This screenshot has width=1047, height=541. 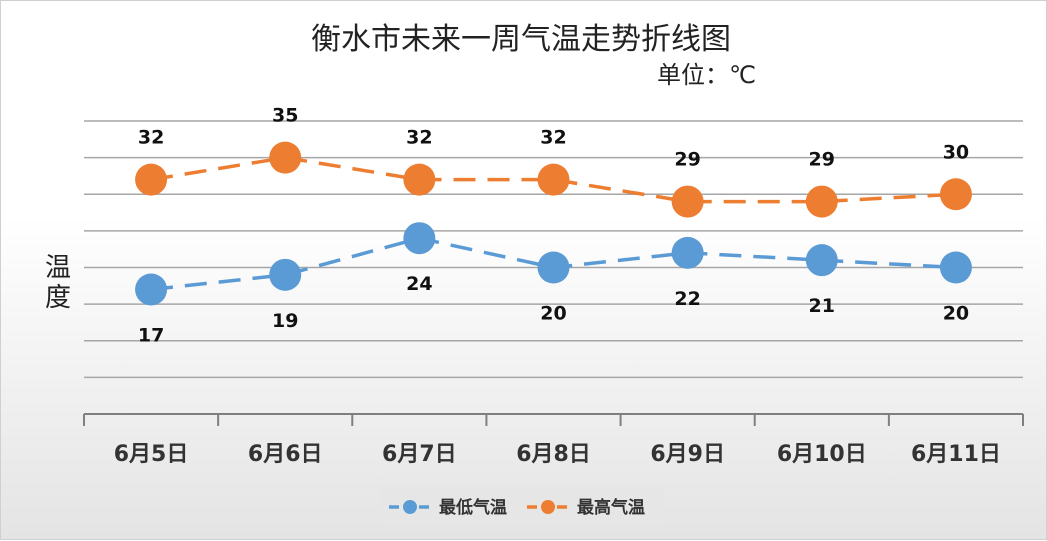 I want to click on x-tick-label: 6月9日, so click(x=687, y=454).